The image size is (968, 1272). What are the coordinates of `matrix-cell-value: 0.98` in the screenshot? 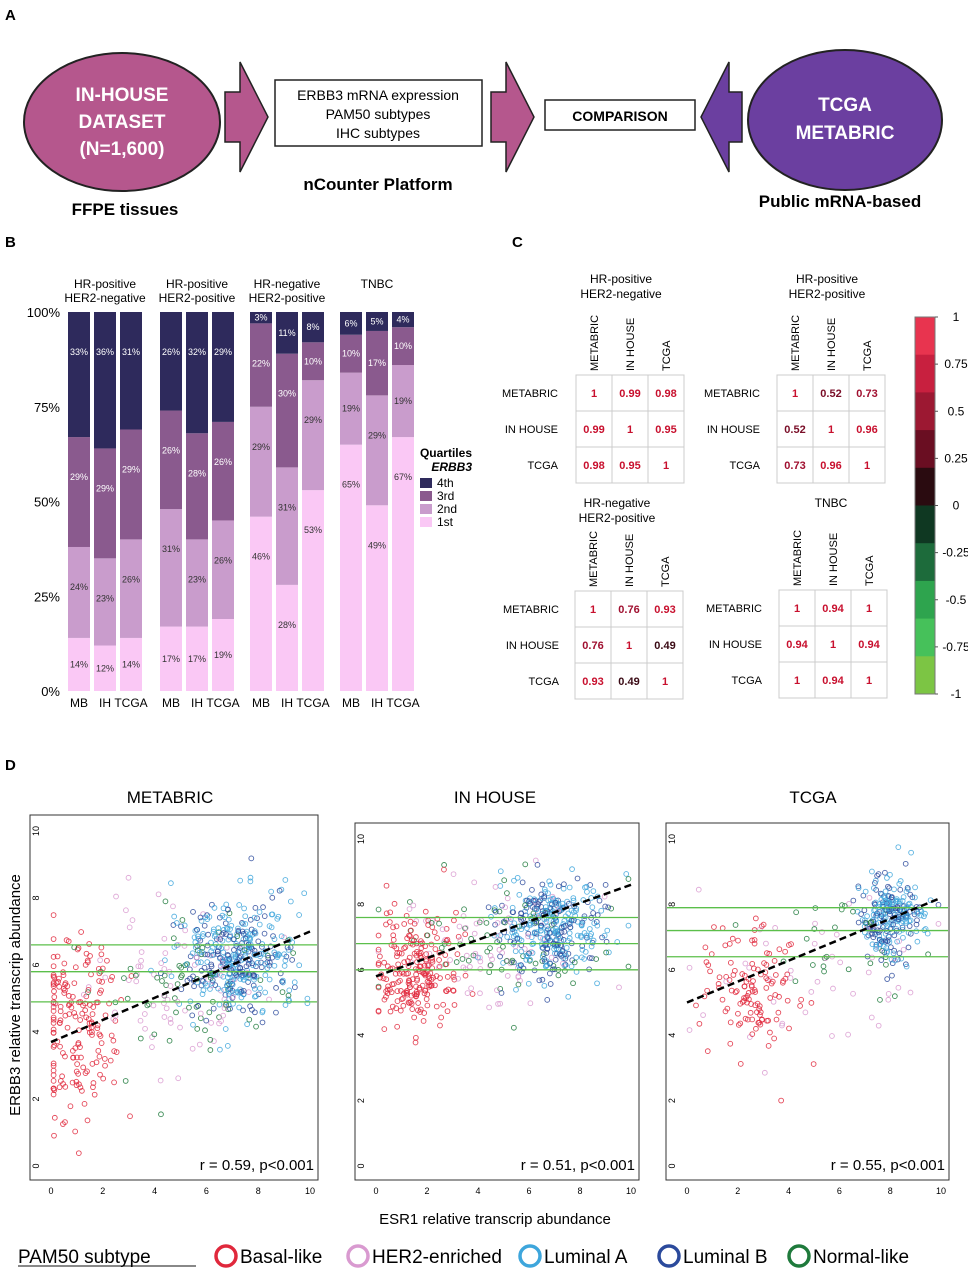 It's located at (665, 394).